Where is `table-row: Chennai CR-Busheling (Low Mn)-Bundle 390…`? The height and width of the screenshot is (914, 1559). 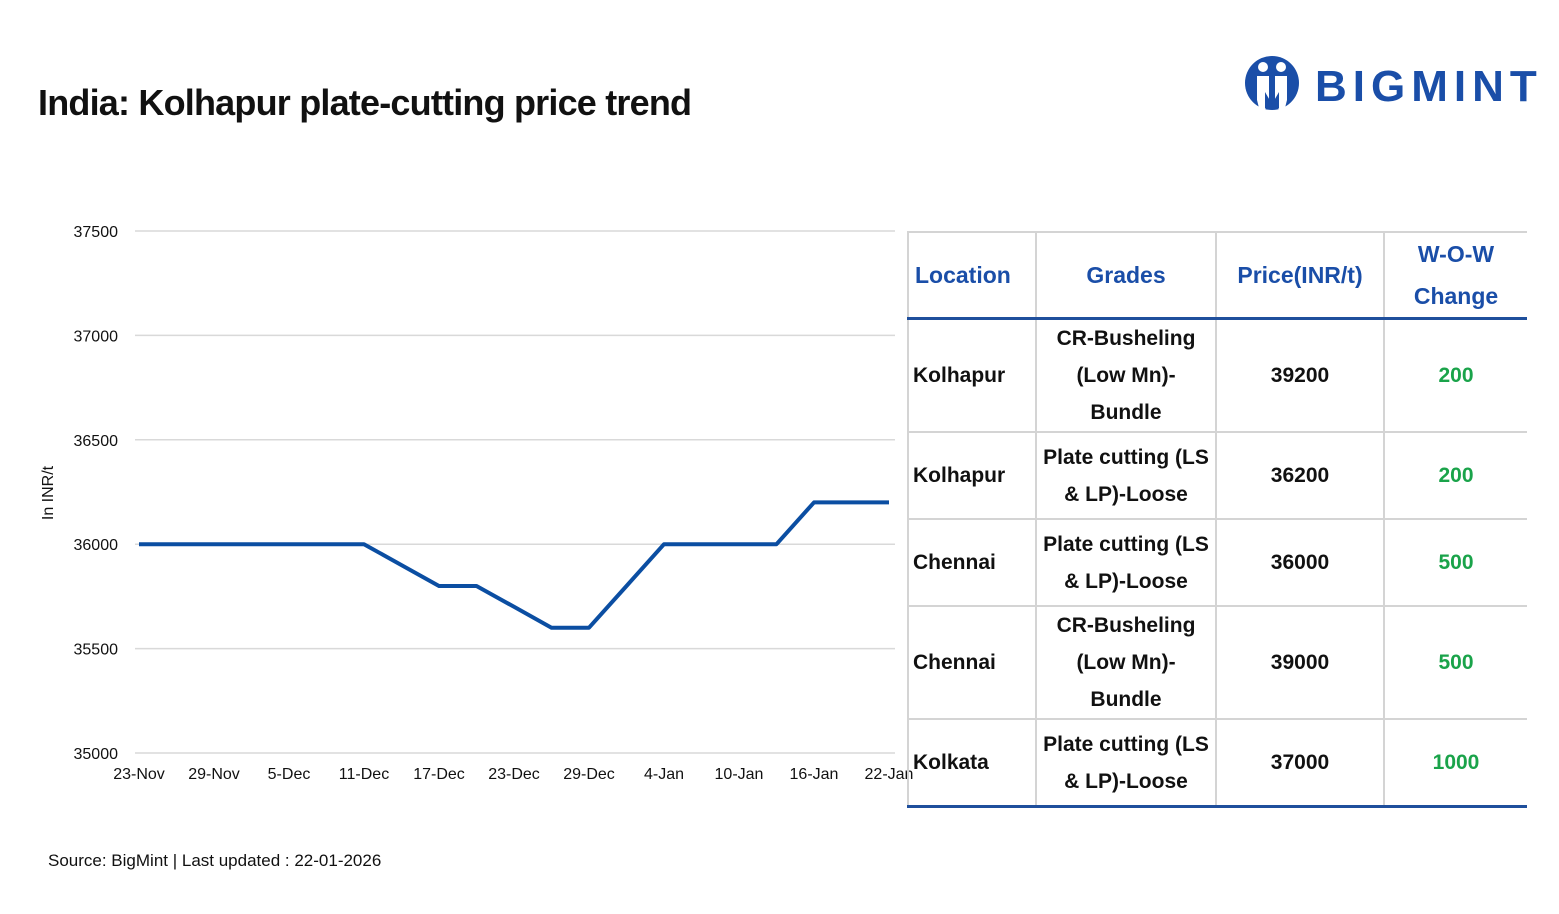 table-row: Chennai CR-Busheling (Low Mn)-Bundle 390… is located at coordinates (1217, 663).